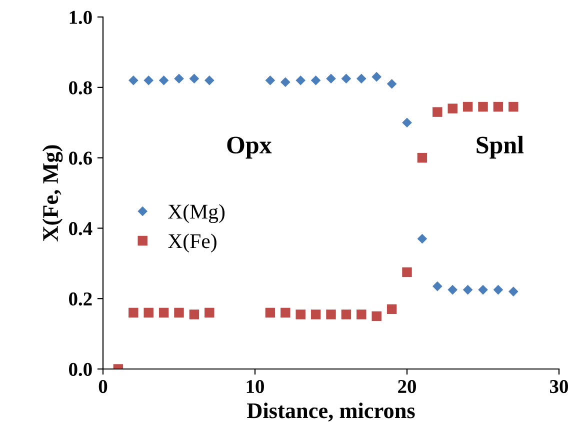 The image size is (574, 422). I want to click on x-tick-label: 0, so click(103, 387).